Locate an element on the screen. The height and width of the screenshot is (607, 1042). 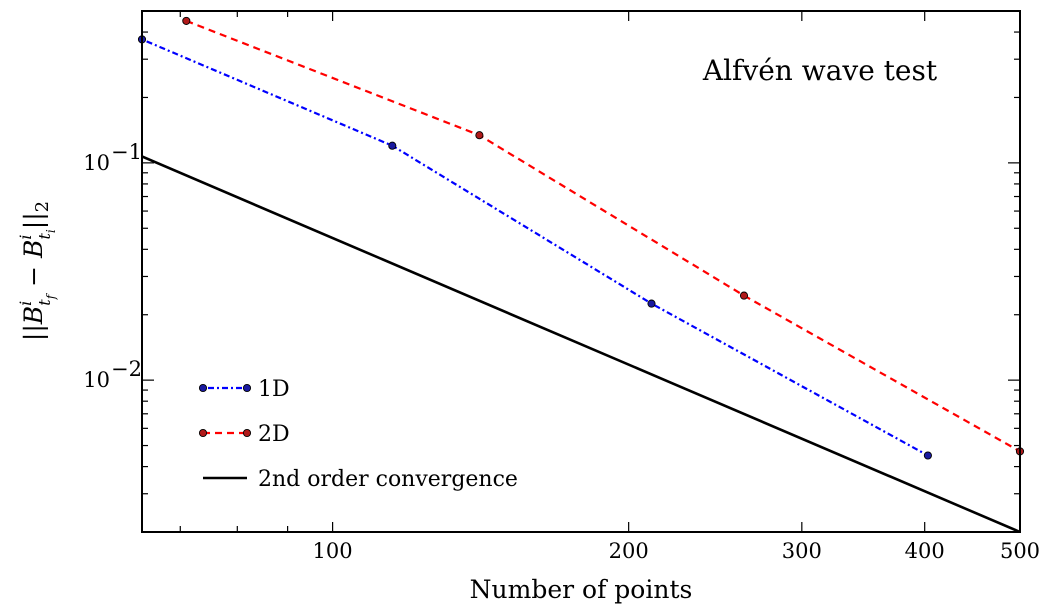
x-tick-label: 100 is located at coordinates (333, 551).